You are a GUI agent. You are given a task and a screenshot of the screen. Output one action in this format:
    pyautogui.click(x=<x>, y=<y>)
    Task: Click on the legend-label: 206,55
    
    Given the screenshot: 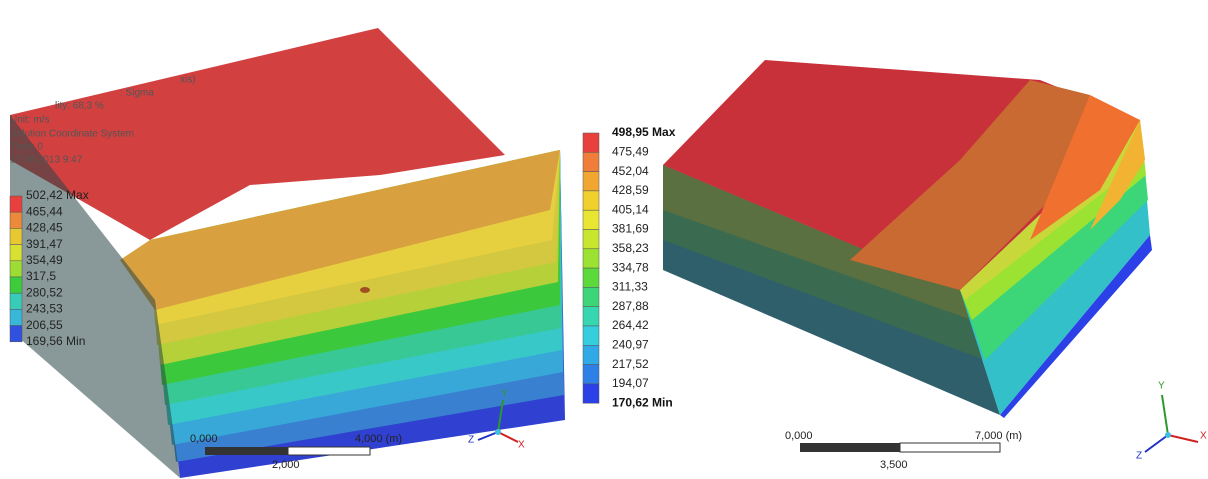 What is the action you would take?
    pyautogui.click(x=44, y=325)
    